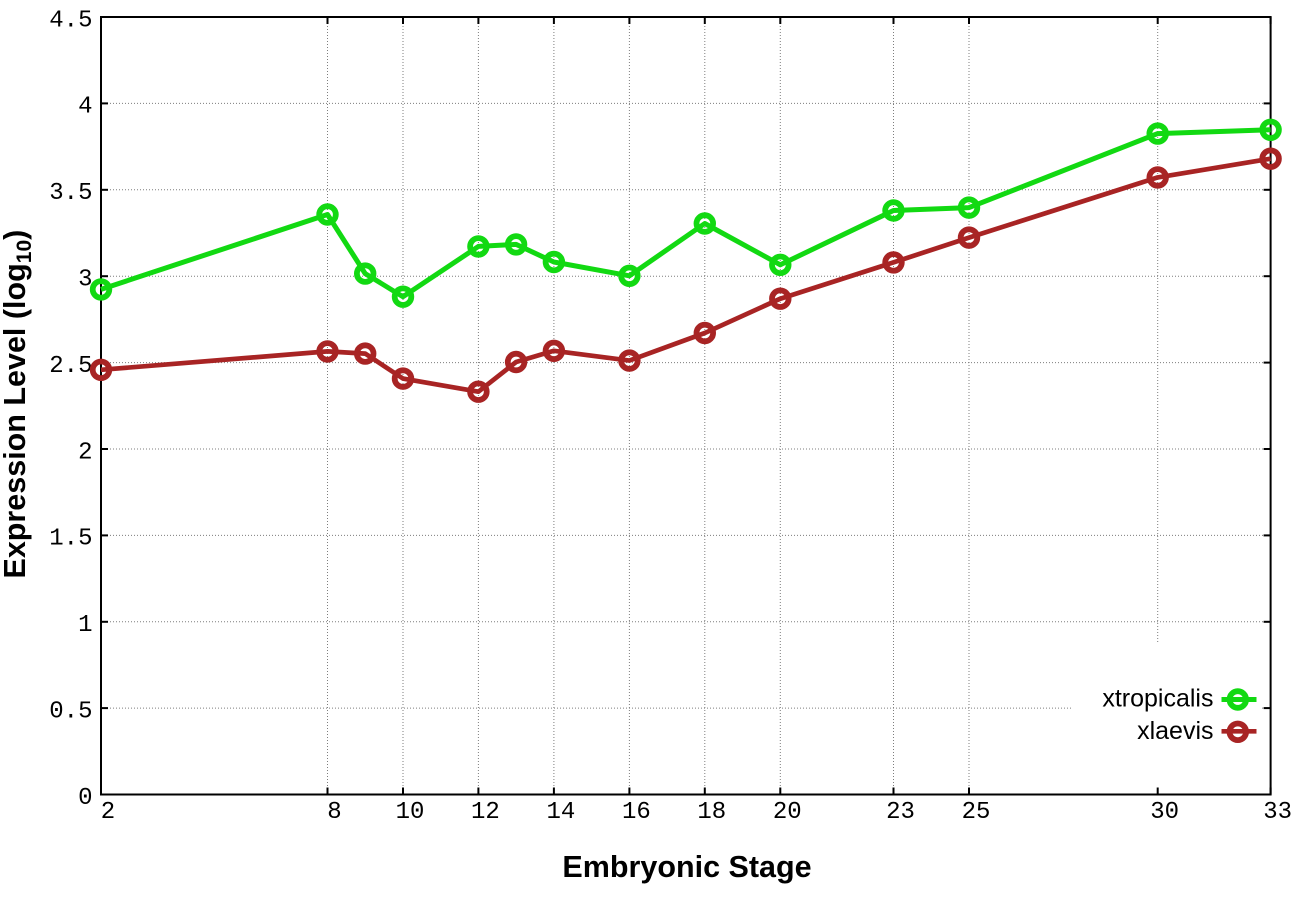  I want to click on svg-text: 14, so click(560, 812).